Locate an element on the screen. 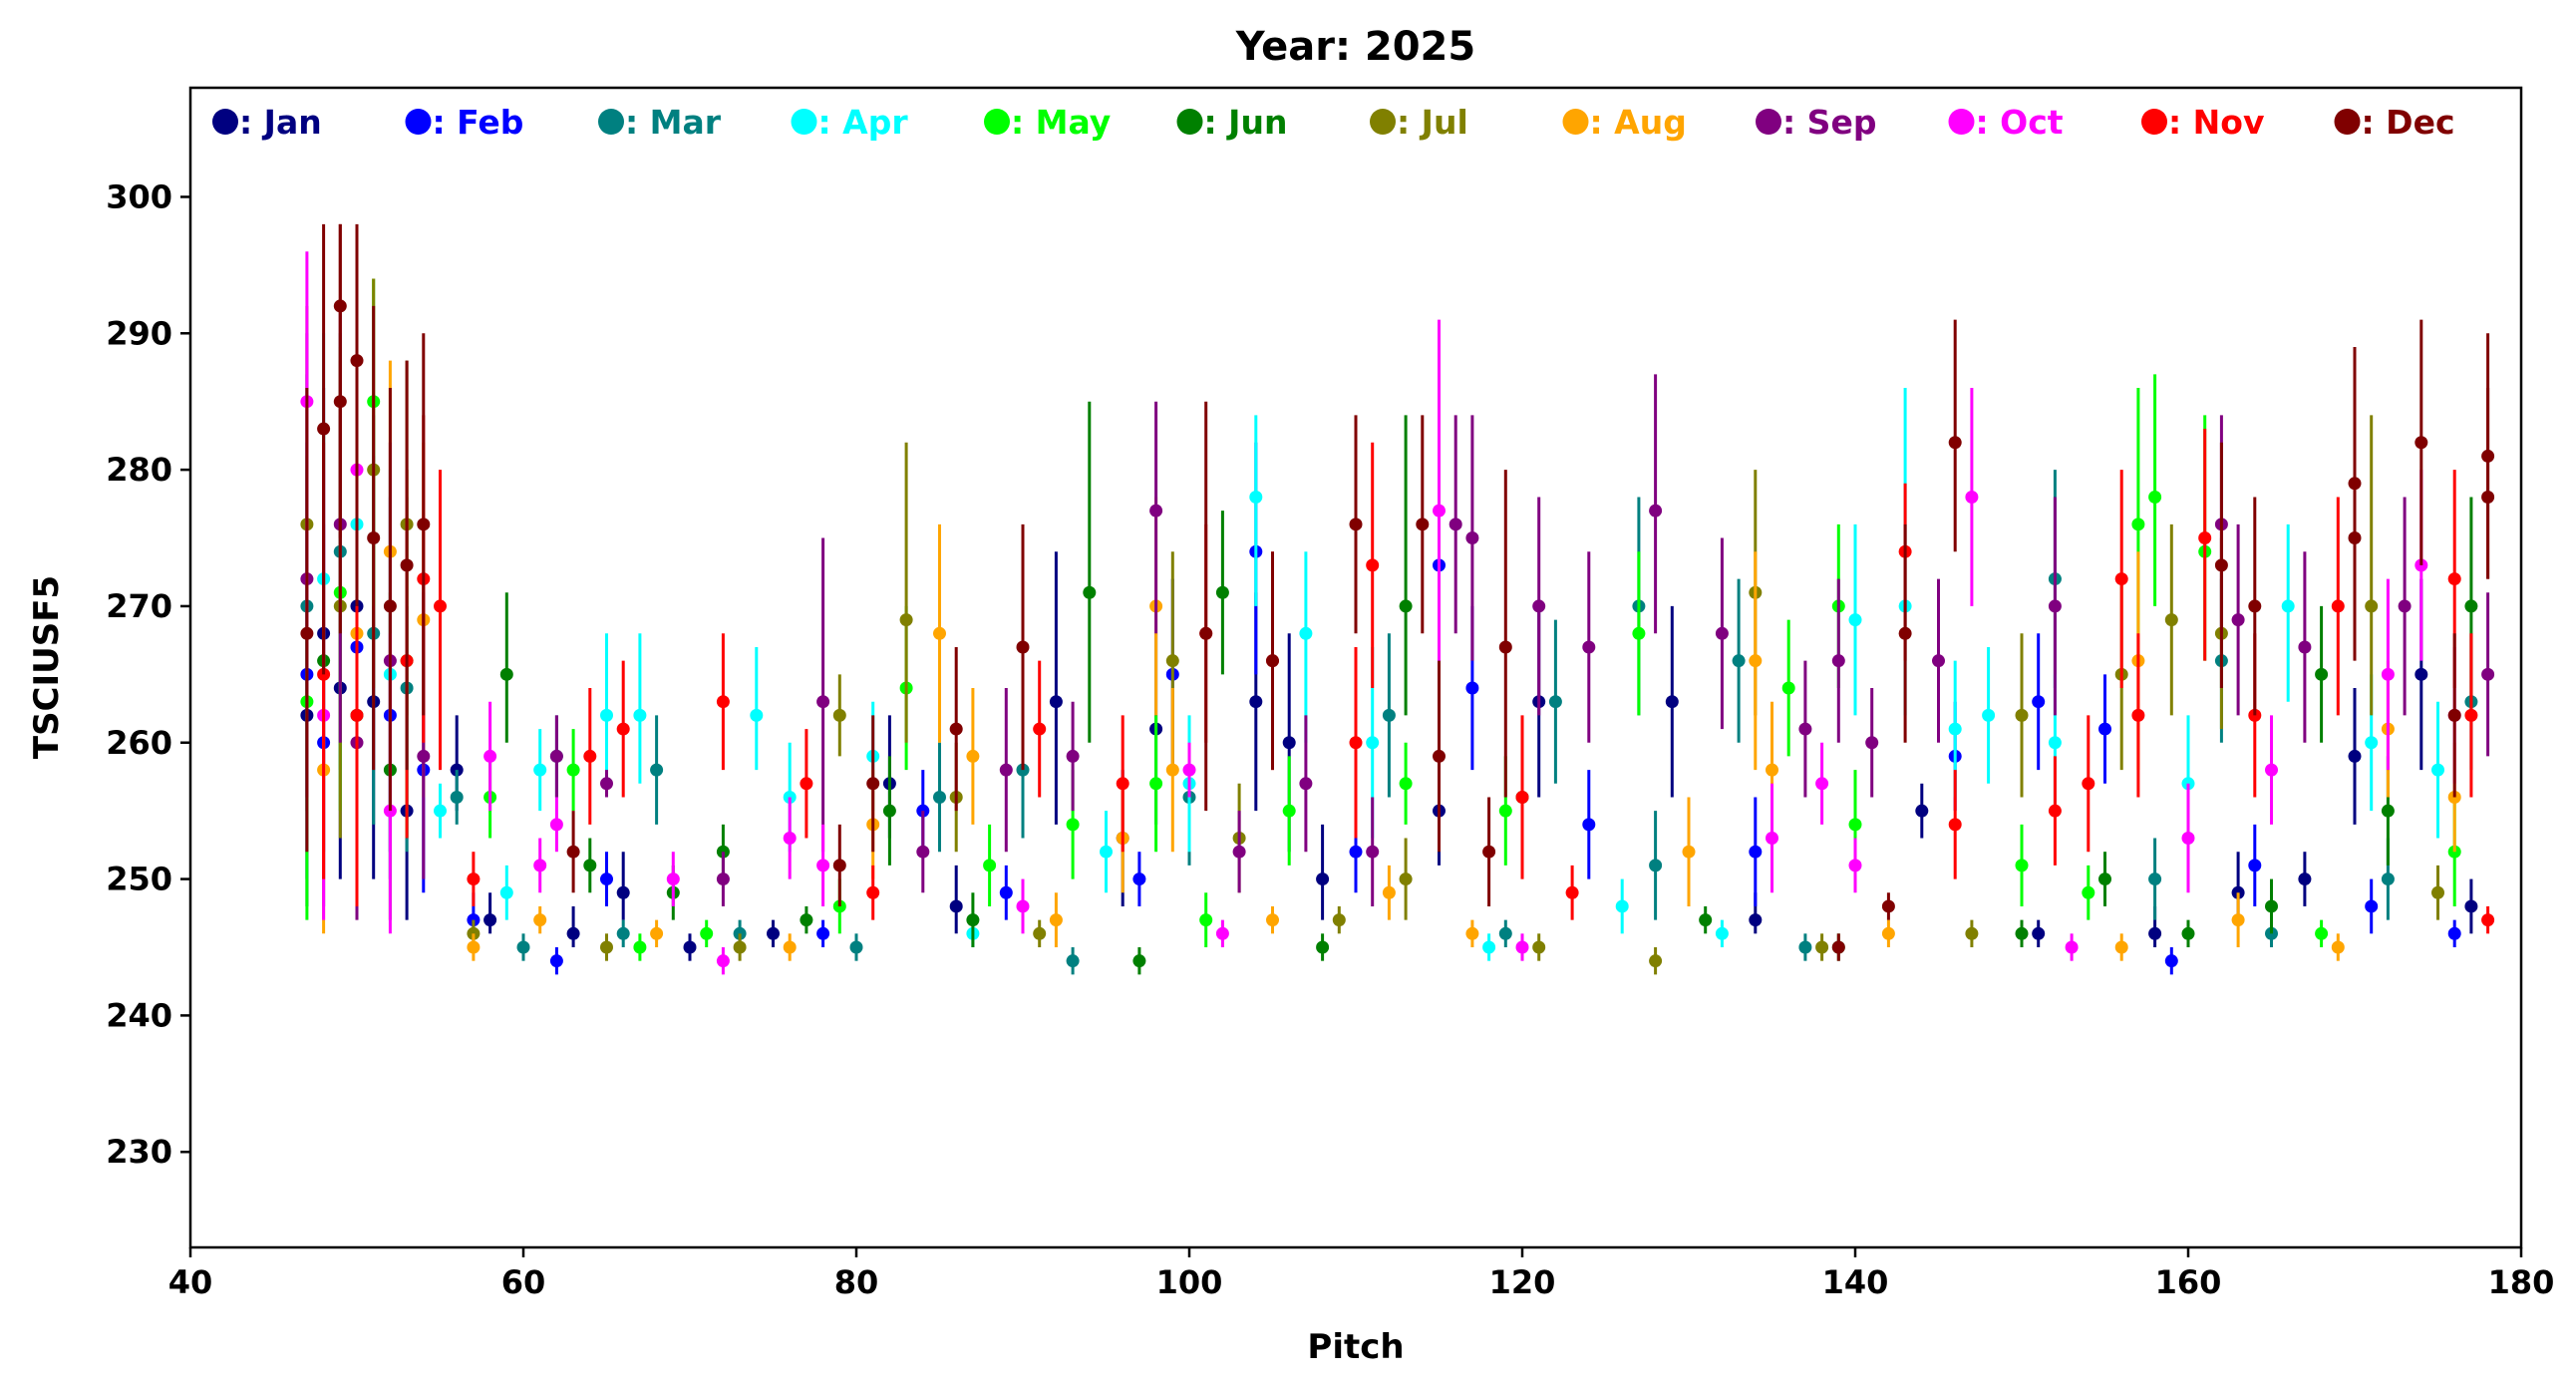  legend-label: : Nov is located at coordinates (2216, 123).